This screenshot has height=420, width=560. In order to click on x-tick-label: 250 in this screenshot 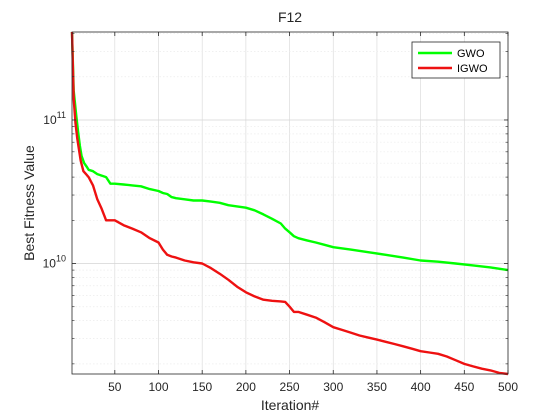, I will do `click(290, 387)`.